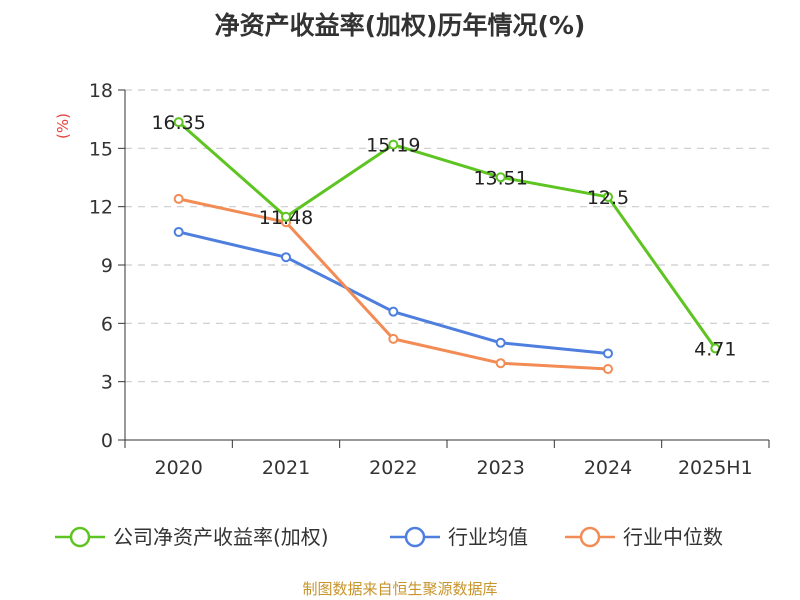  I want to click on x-tick-label: 2024, so click(608, 468).